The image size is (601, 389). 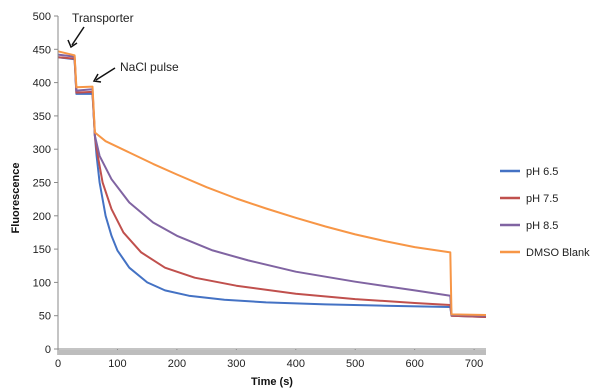 I want to click on y-tick-label: 50, so click(x=45, y=317).